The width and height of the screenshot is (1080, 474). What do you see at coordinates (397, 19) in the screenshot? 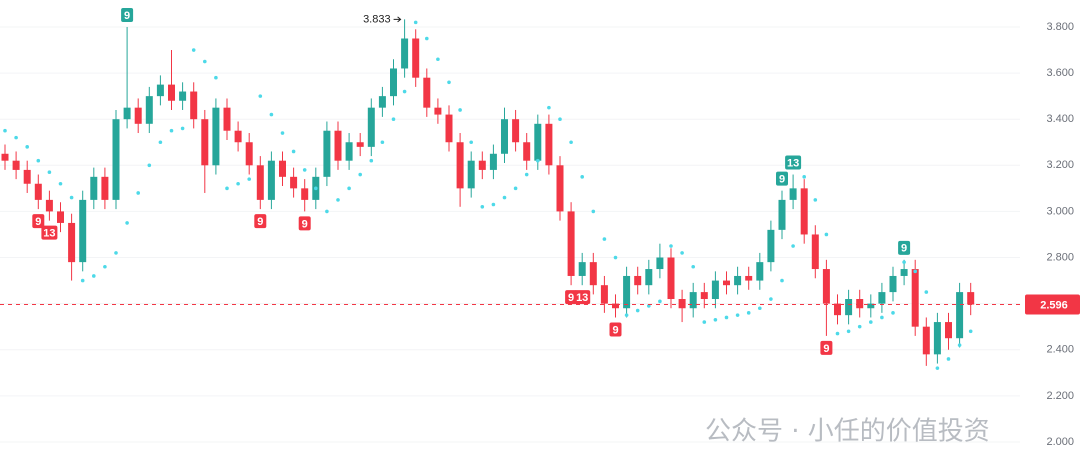
I see `high-arrow` at bounding box center [397, 19].